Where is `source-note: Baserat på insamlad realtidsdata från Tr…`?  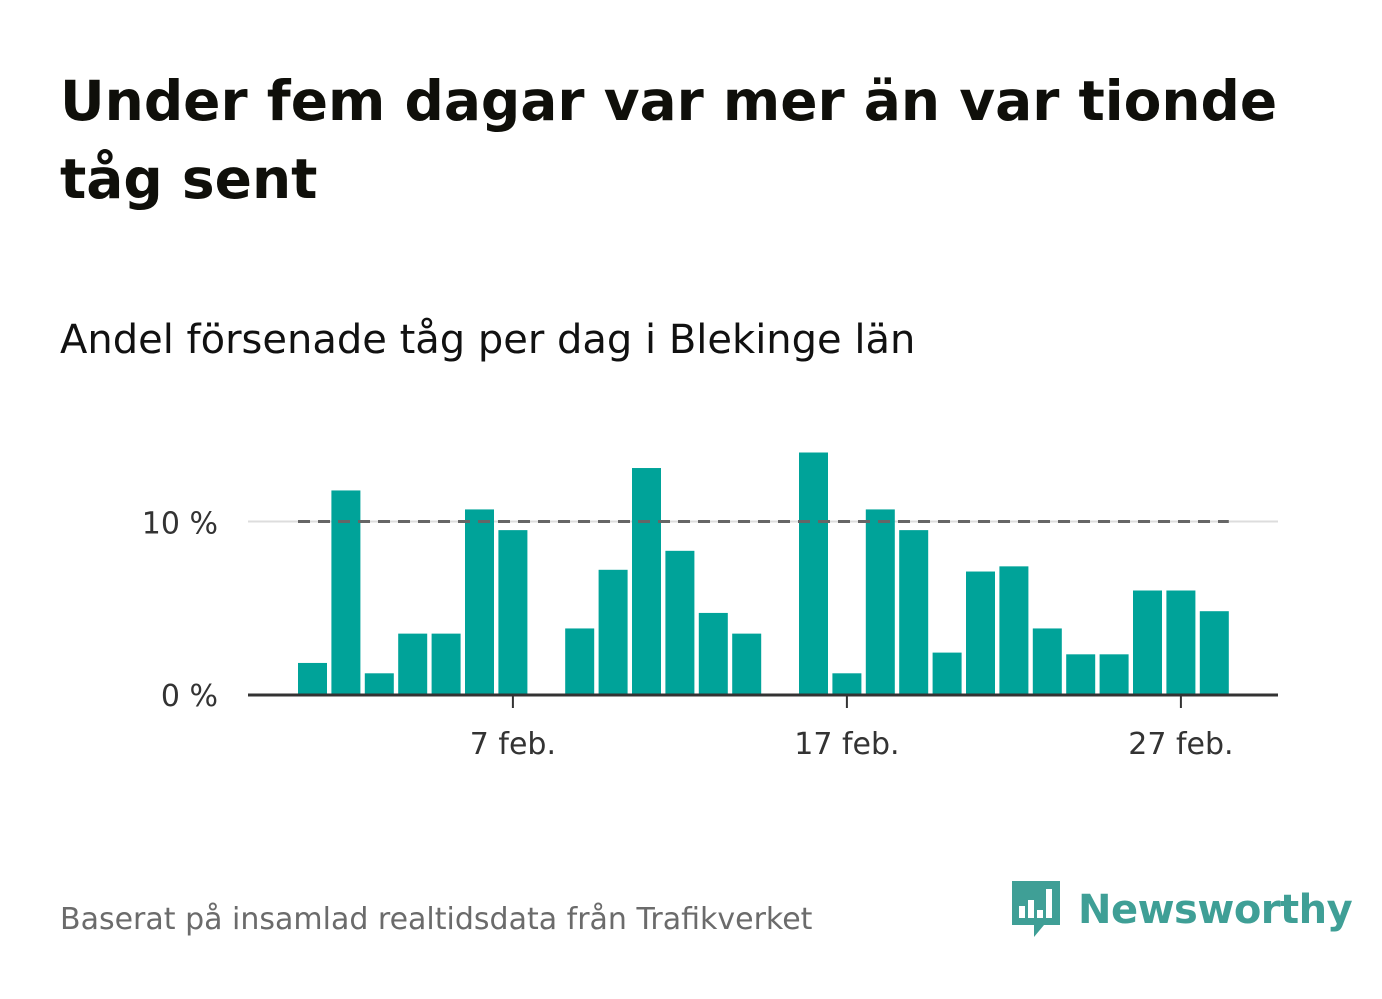
source-note: Baserat på insamlad realtidsdata från Tr… is located at coordinates (436, 919).